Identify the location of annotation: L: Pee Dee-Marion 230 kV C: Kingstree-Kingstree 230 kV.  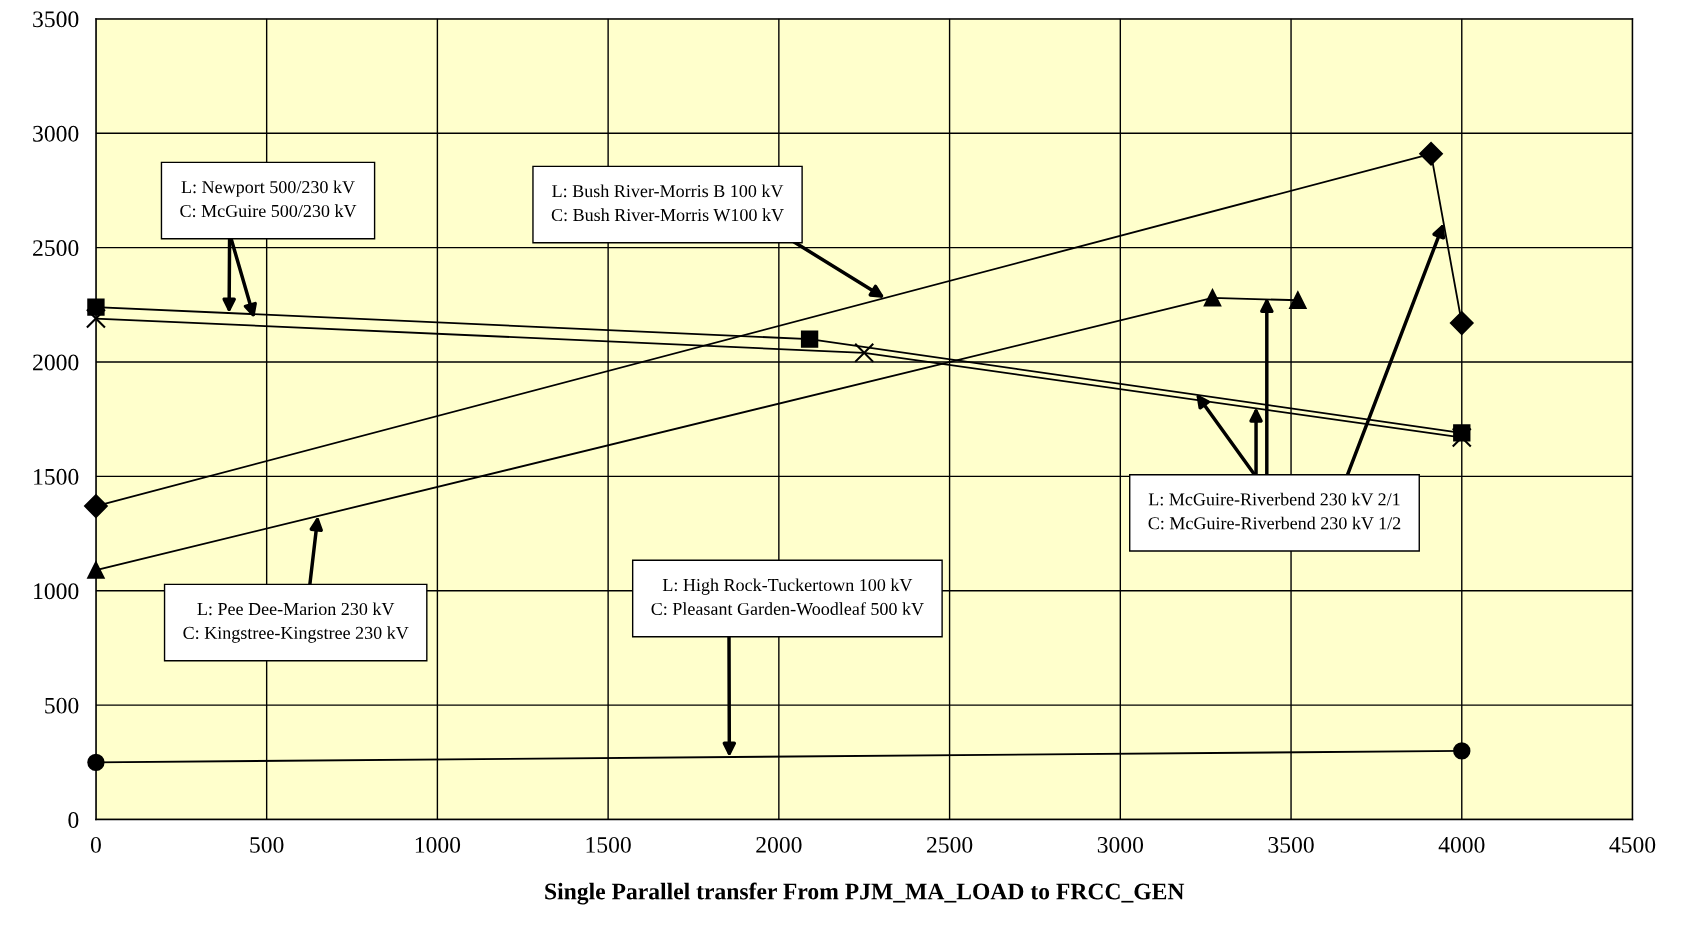
(296, 622).